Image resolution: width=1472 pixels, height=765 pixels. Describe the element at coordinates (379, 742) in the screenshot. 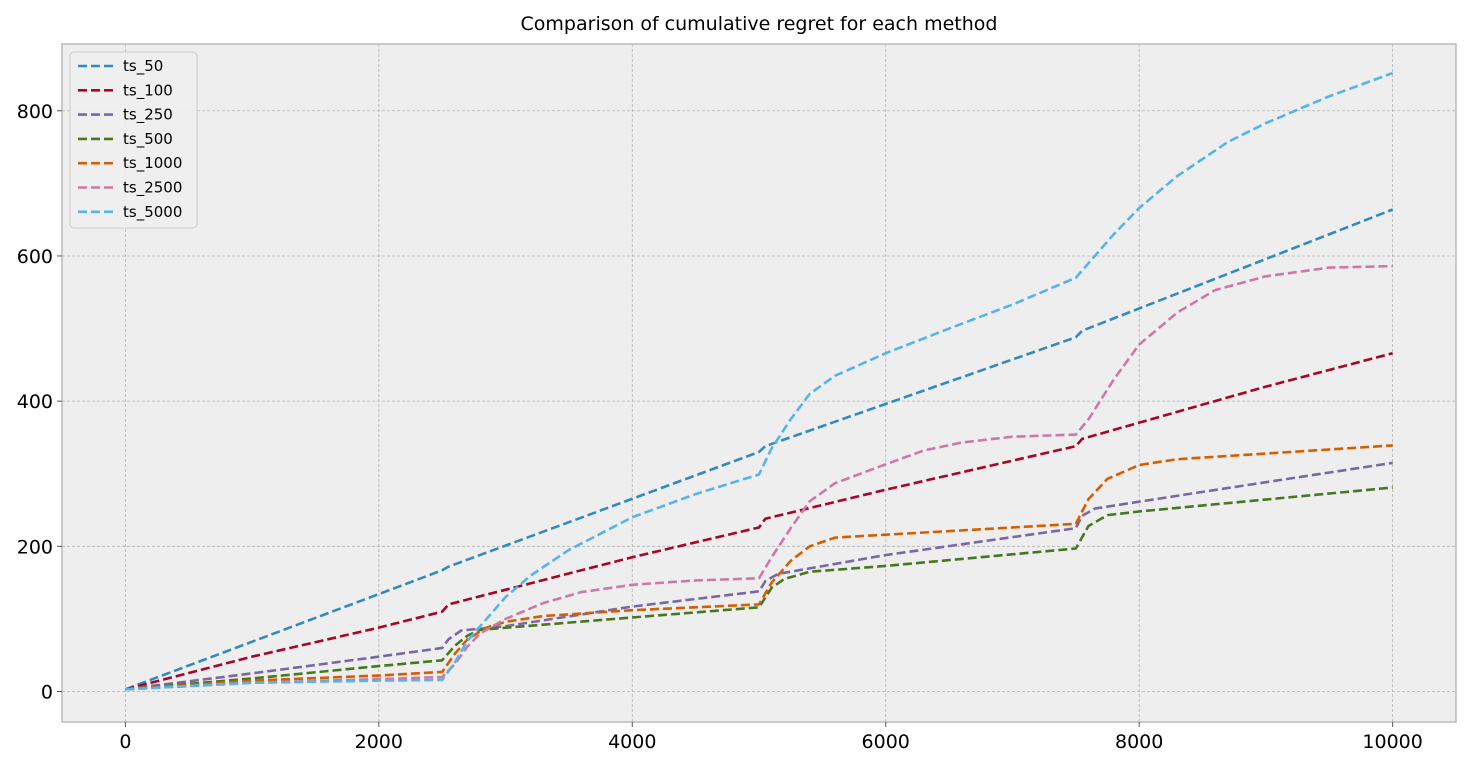

I see `x-tick-label: 2000` at that location.